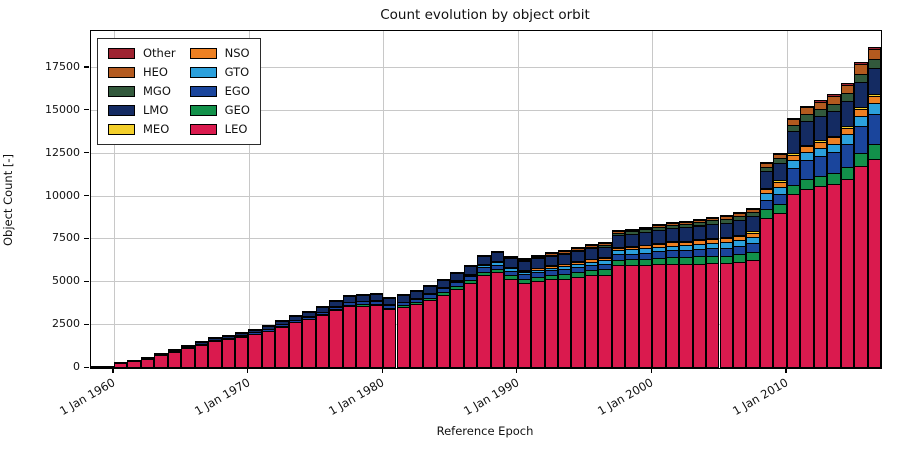 The width and height of the screenshot is (900, 450). What do you see at coordinates (591, 254) in the screenshot?
I see `bar-1995-segment-LMO` at bounding box center [591, 254].